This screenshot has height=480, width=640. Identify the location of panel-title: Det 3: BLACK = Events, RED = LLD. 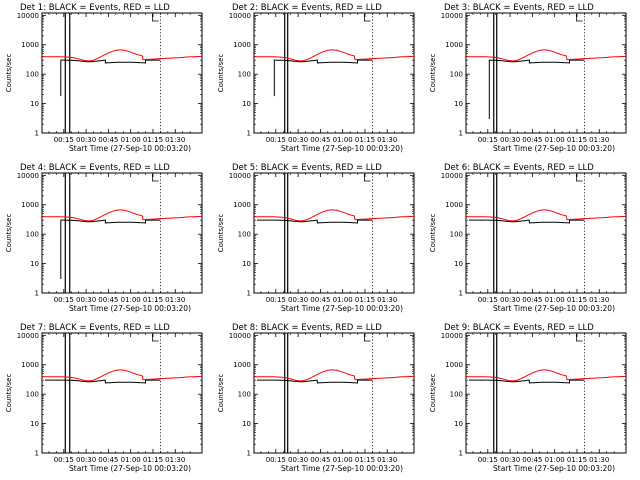
(519, 8).